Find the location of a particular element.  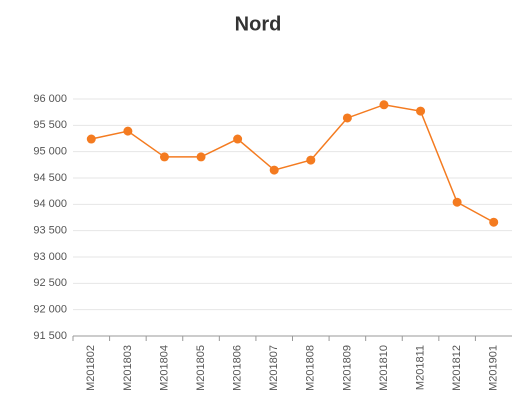

x-tick-label: M201804 is located at coordinates (164, 368).